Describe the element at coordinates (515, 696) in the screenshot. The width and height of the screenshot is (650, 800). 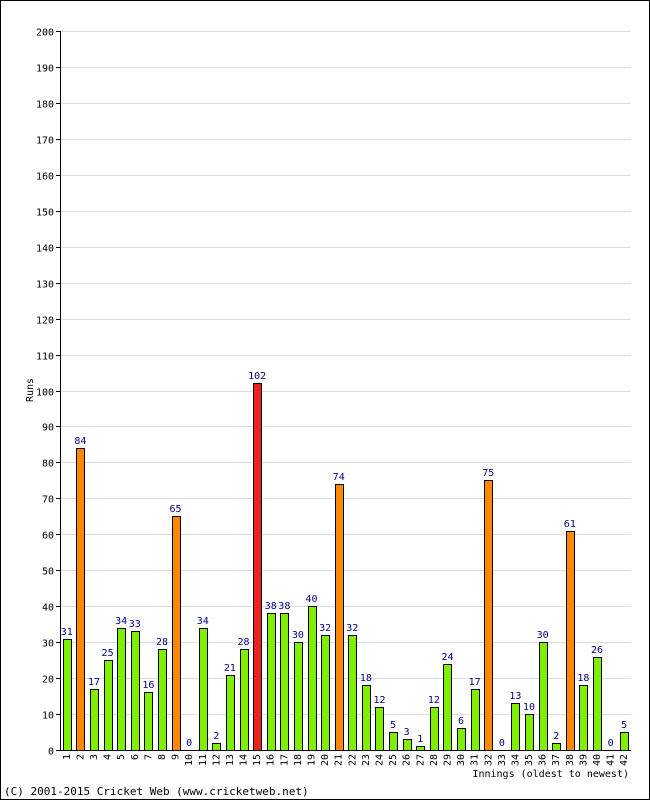
I see `bar-value-label: 13` at that location.